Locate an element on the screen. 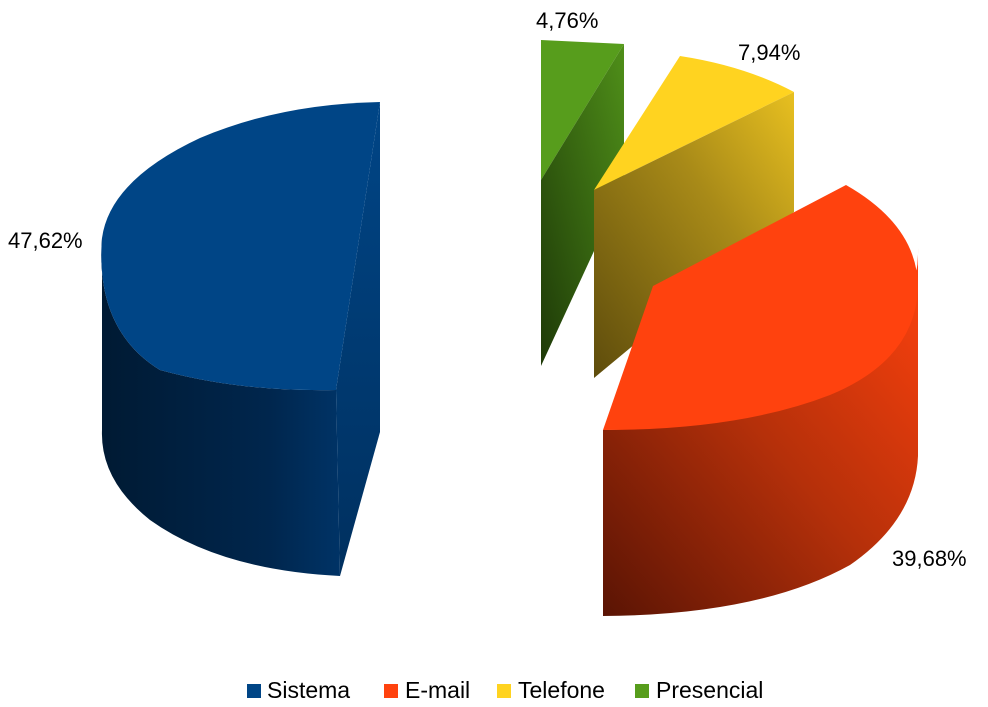  slice-presencial-top is located at coordinates (582, 110).